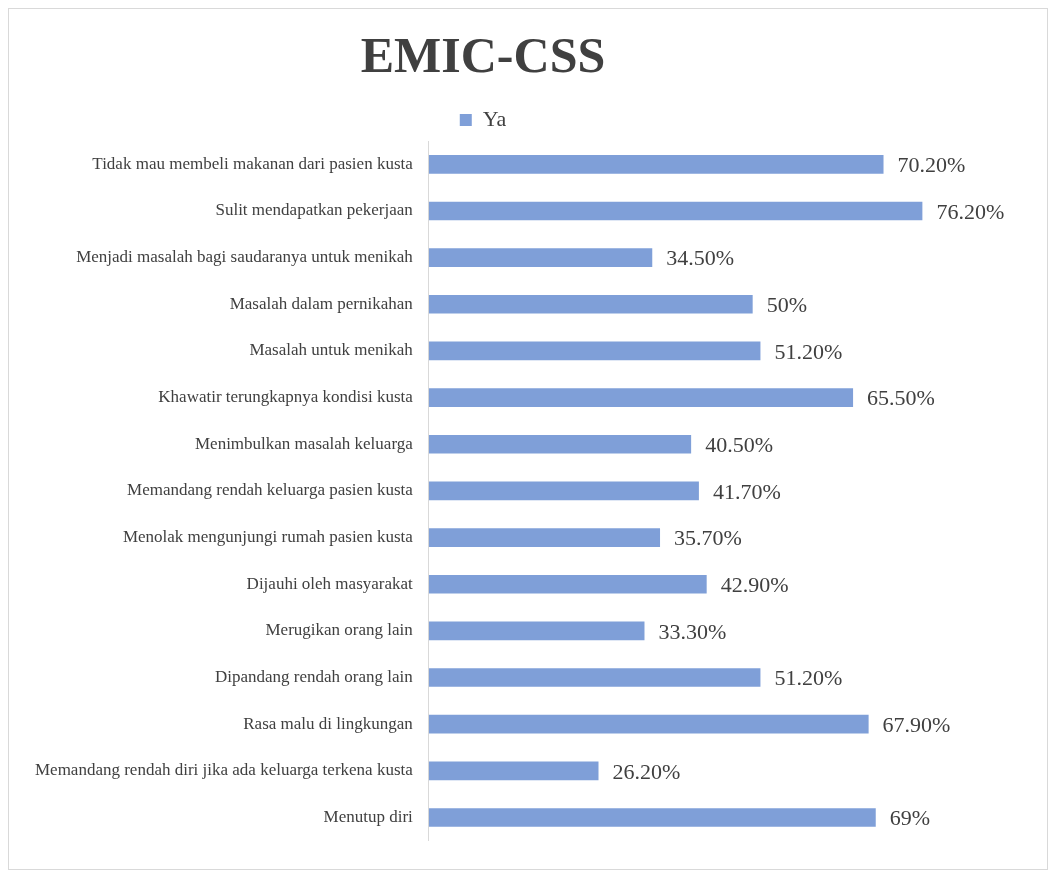  Describe the element at coordinates (754, 584) in the screenshot. I see `data-label: 42.90%` at that location.